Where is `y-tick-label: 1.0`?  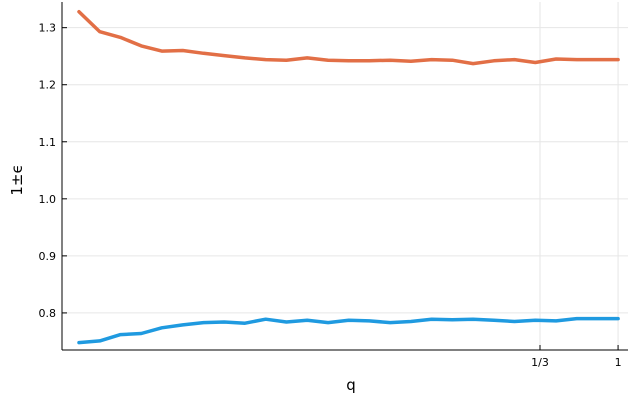
y-tick-label: 1.0 is located at coordinates (48, 199).